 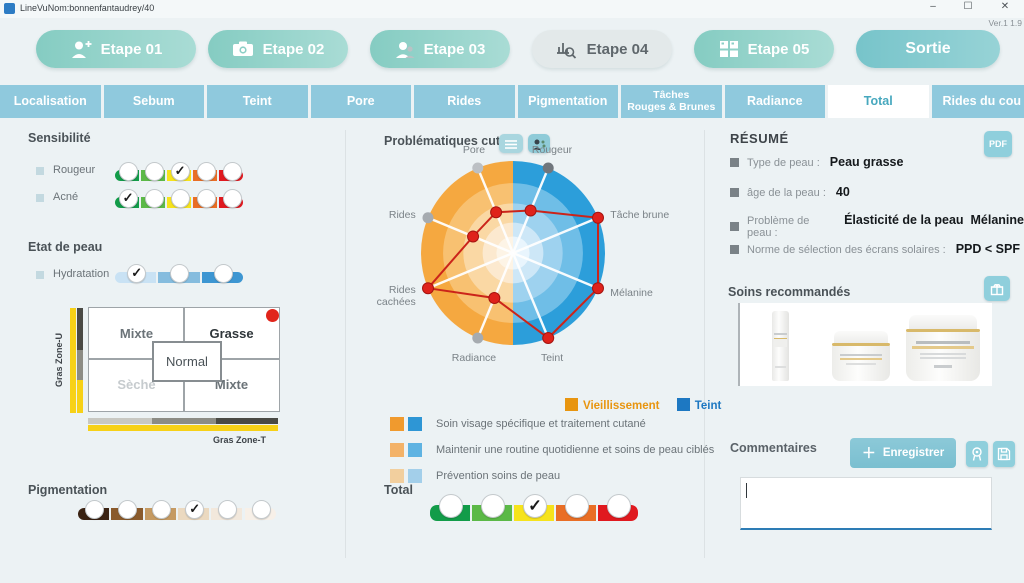 I want to click on tab-label: Pore, so click(x=360, y=100).